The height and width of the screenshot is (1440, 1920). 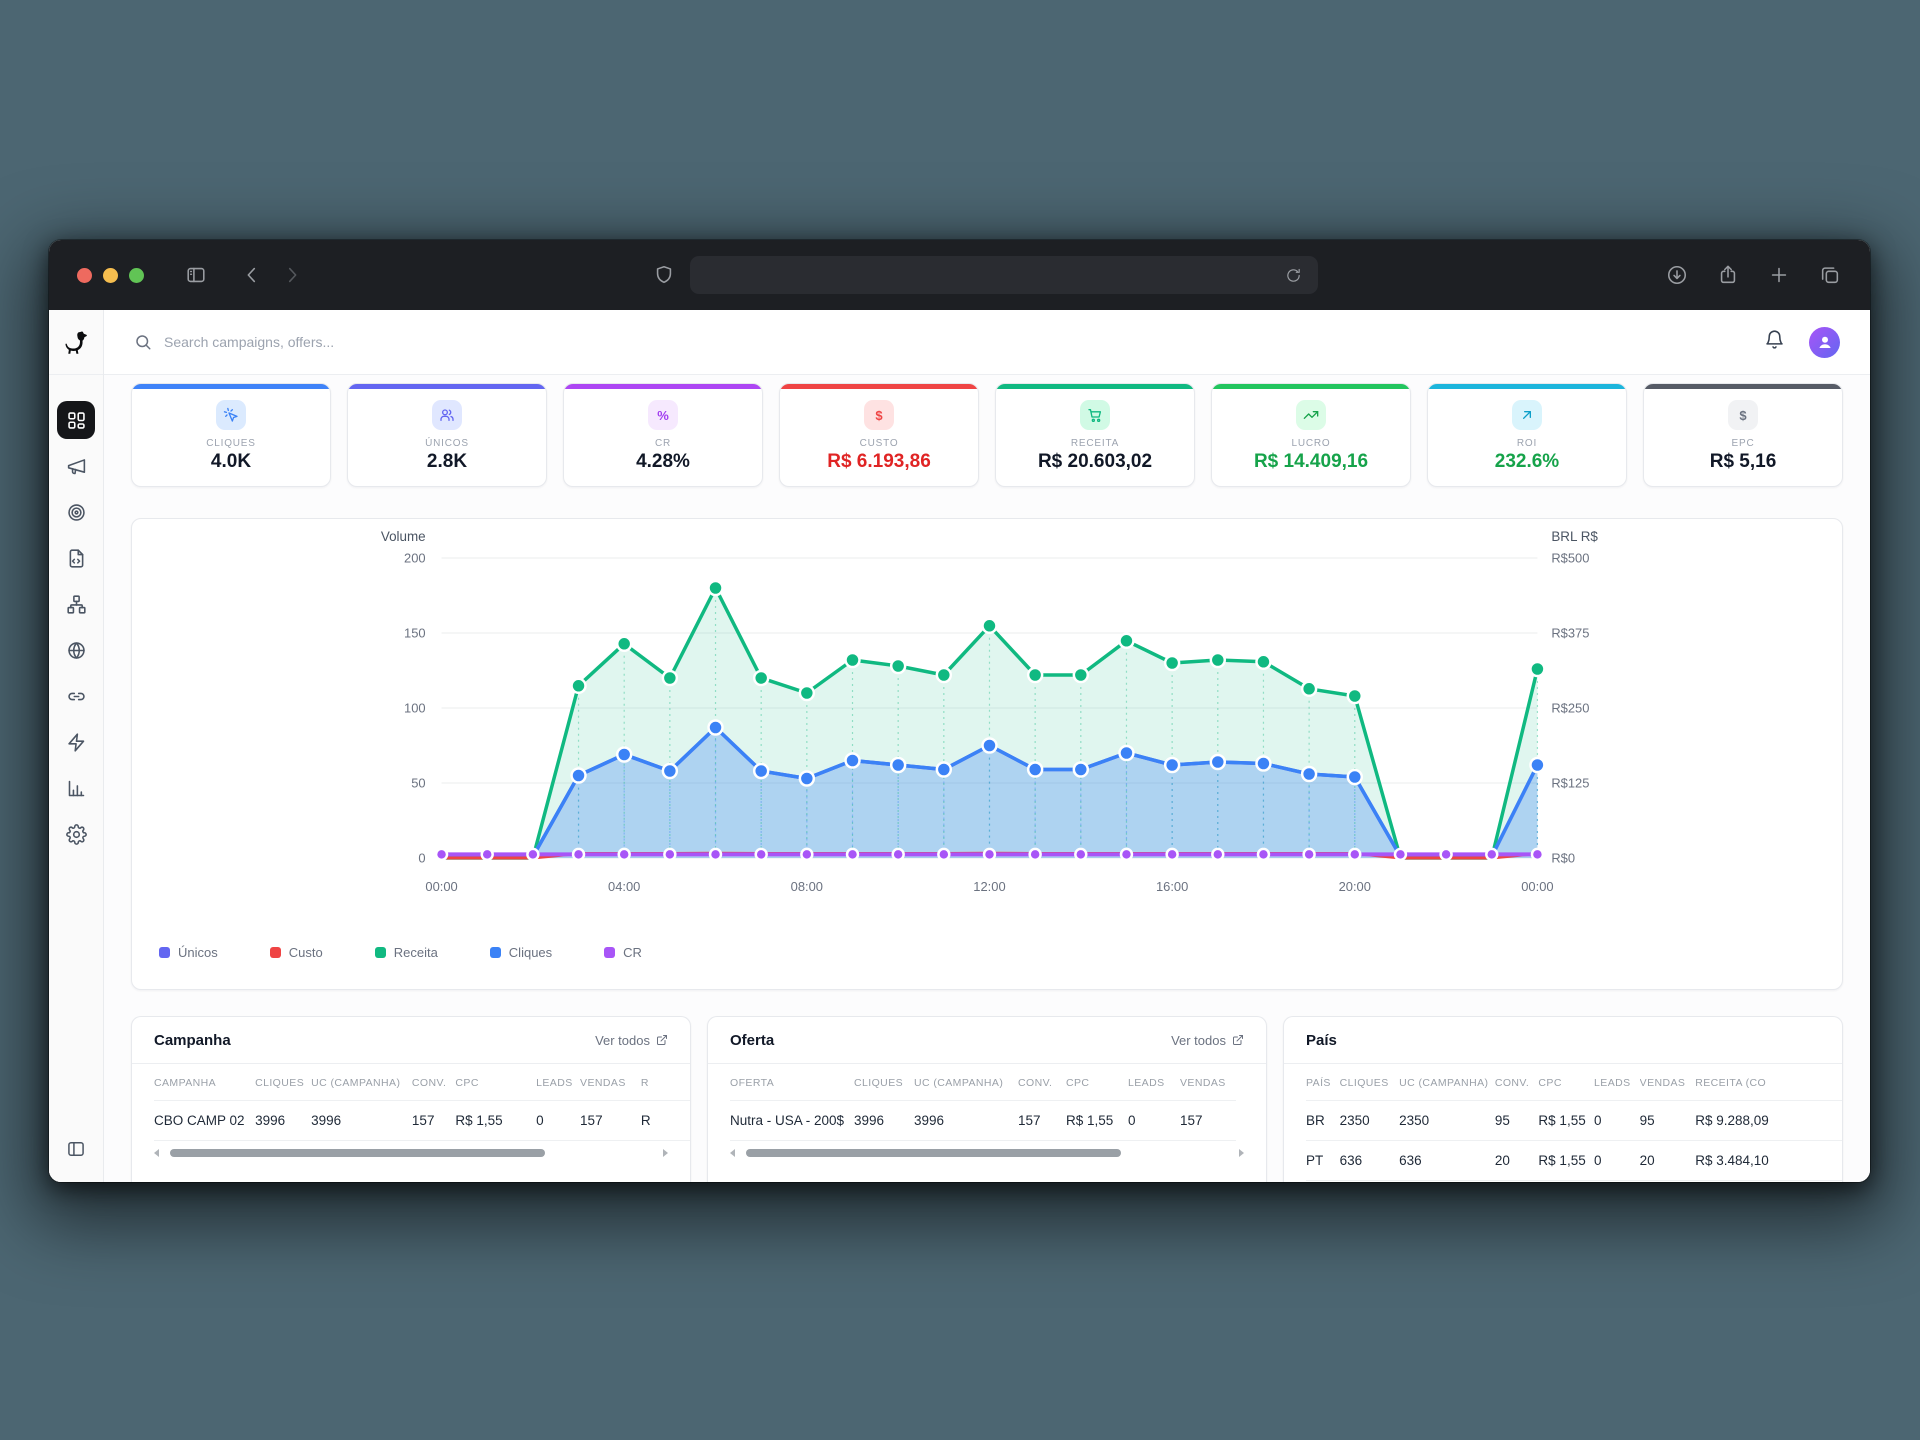 What do you see at coordinates (1824, 342) in the screenshot?
I see `avatar` at bounding box center [1824, 342].